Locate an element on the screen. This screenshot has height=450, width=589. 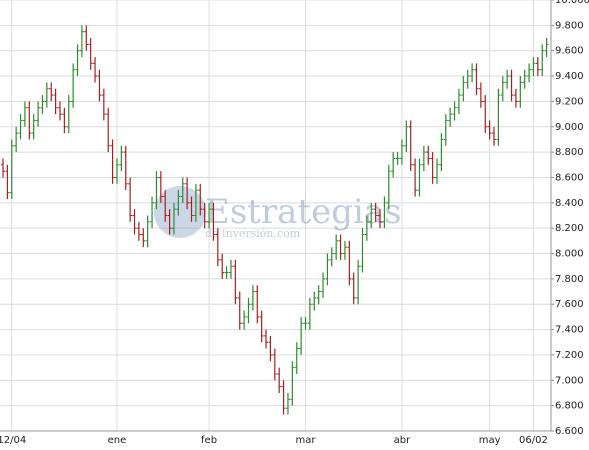
y-tick-label: 7.400 is located at coordinates (569, 330).